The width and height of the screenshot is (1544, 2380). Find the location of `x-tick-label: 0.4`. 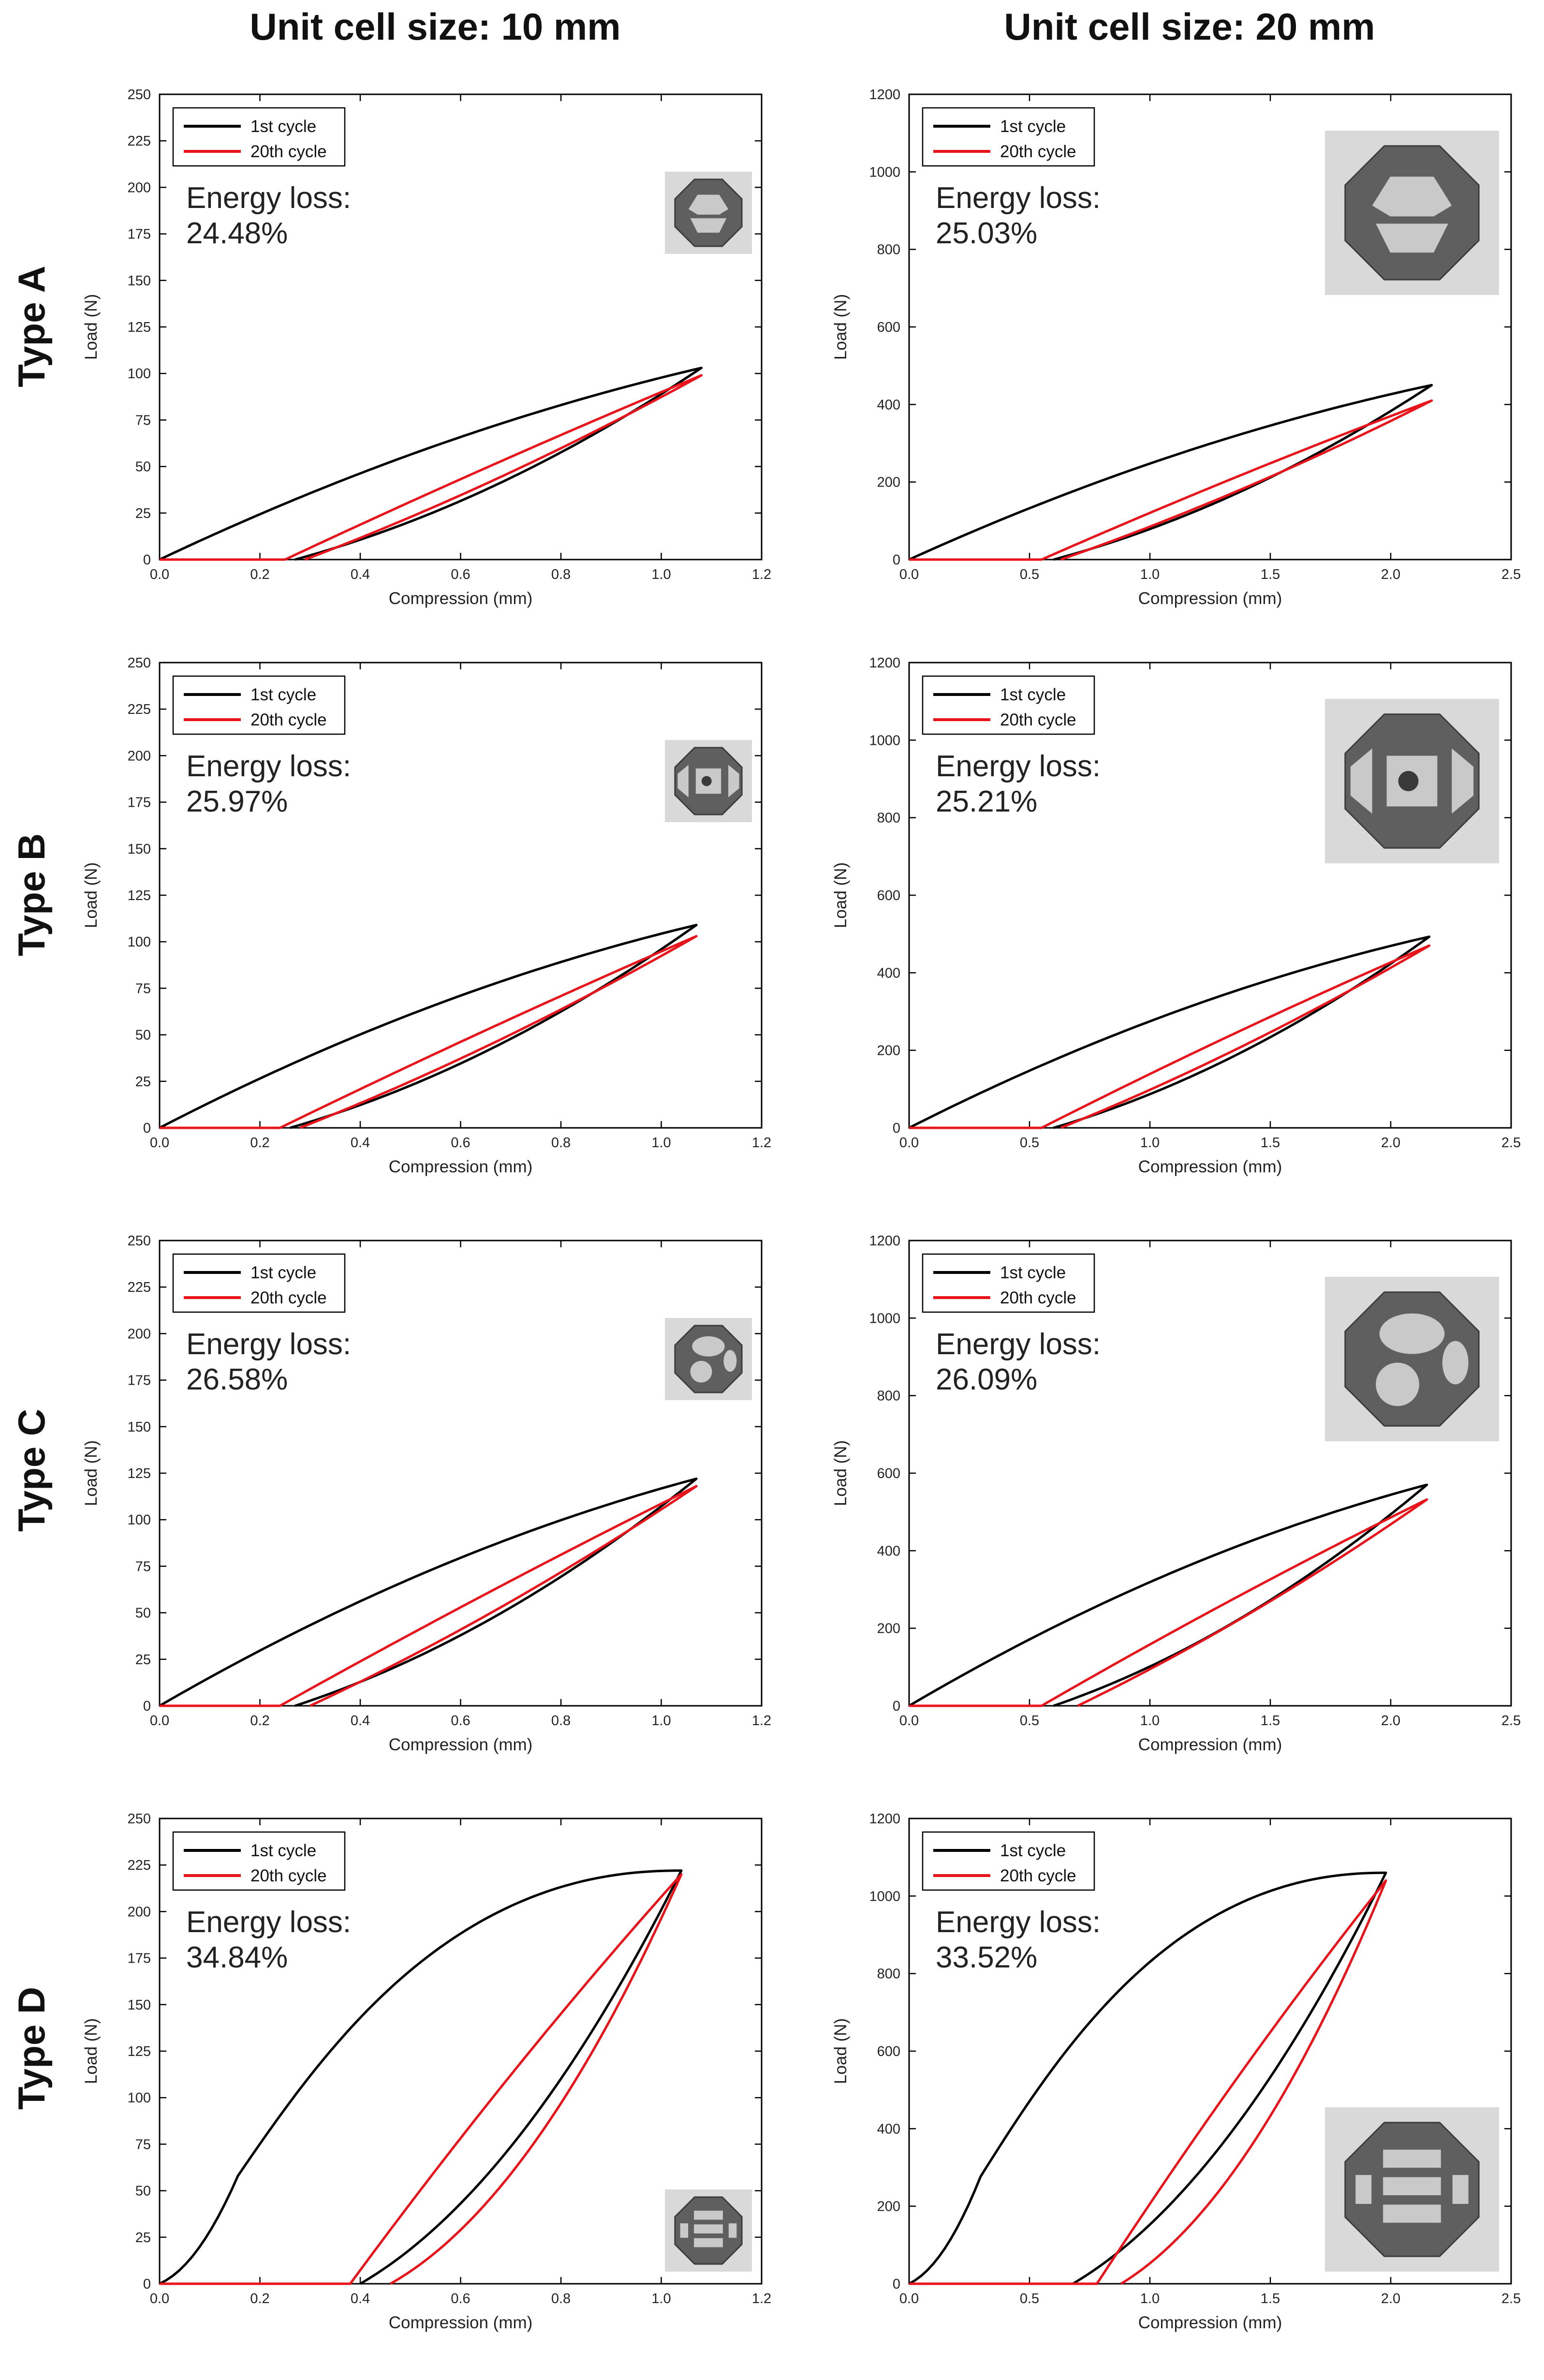

x-tick-label: 0.4 is located at coordinates (360, 1721).